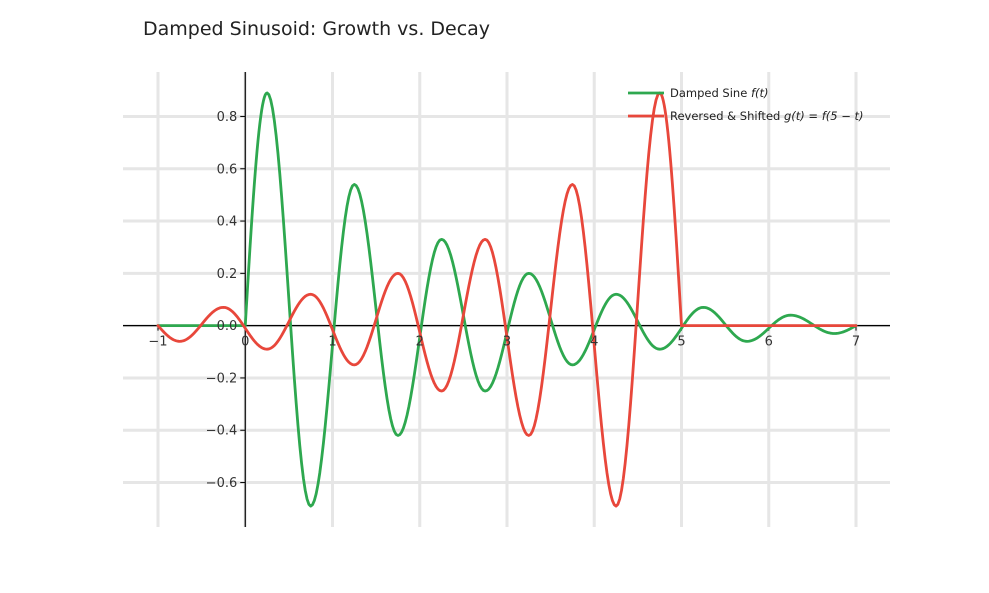 The height and width of the screenshot is (593, 989). I want to click on chart-title: Damped Sinusoid: Growth vs. Decay, so click(317, 29).